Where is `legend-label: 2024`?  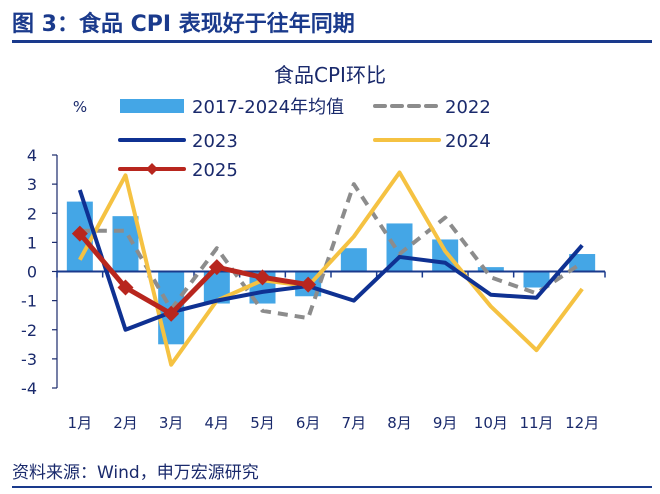
legend-label: 2024 is located at coordinates (468, 141).